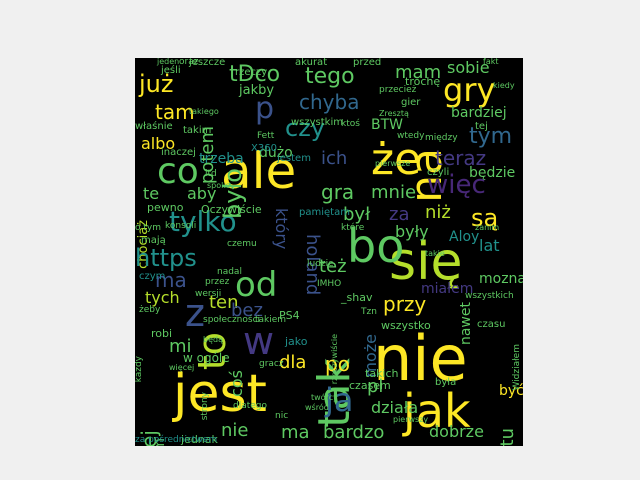 The height and width of the screenshot is (480, 640). I want to click on cloud-word: oraz, so click(189, 62).